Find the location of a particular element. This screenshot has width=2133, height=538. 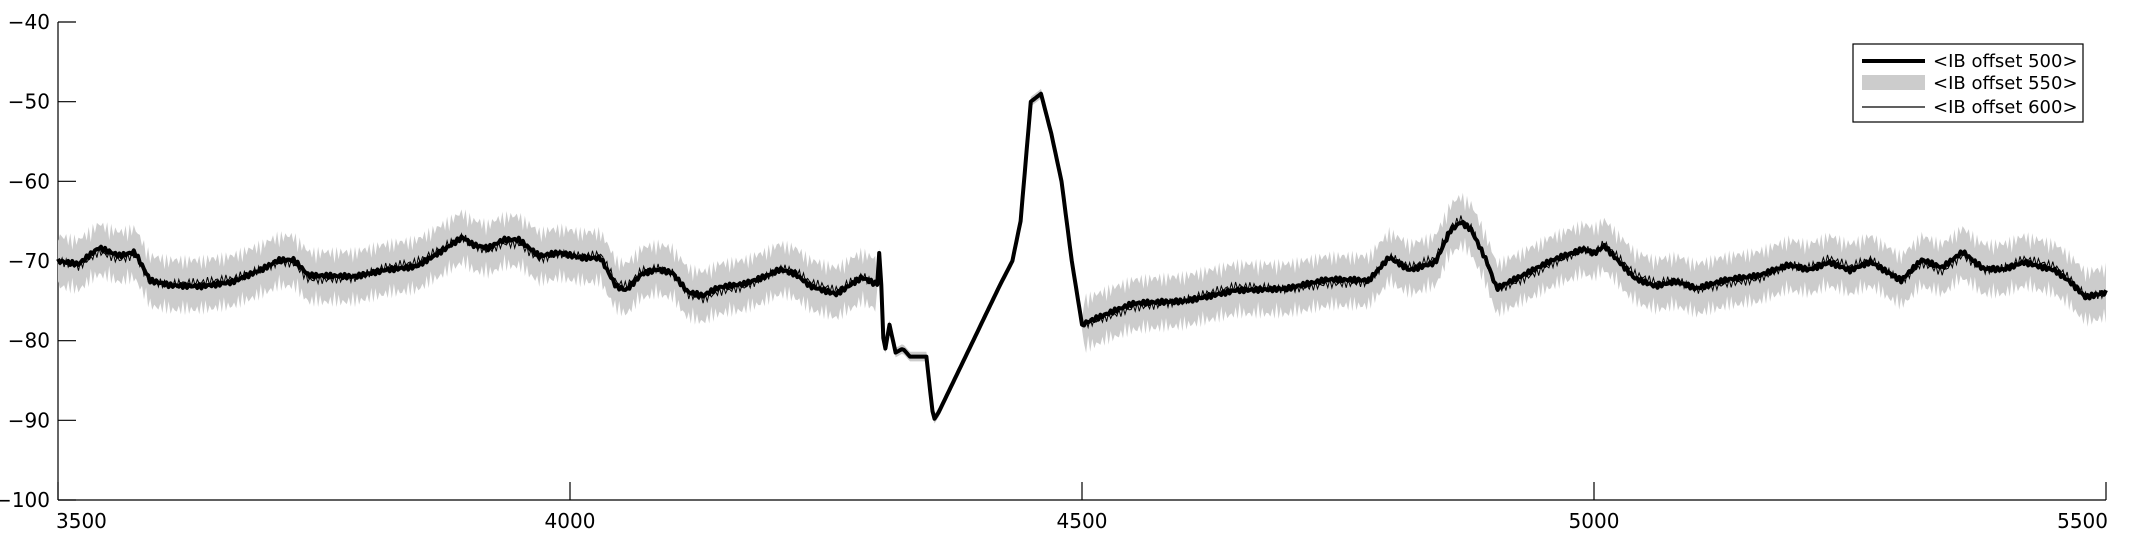

legend-label-ib-offset-600: <IB offset 600> is located at coordinates (2005, 107).